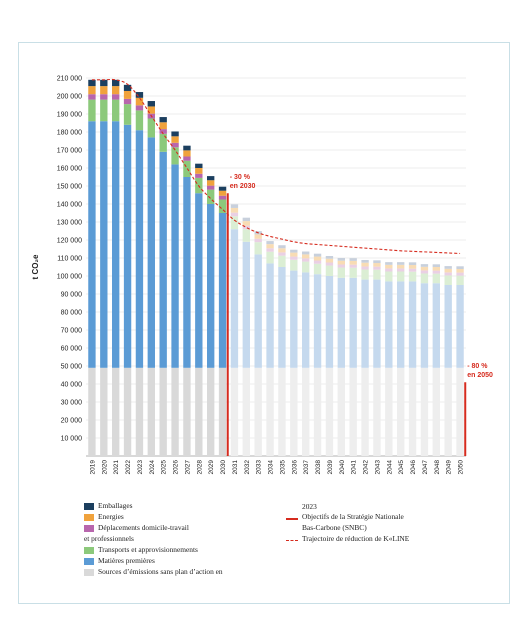 This screenshot has height=630, width=528. What do you see at coordinates (334, 527) in the screenshot?
I see `legend-label-snbc-line2: Bas-Carbone (SNBC)` at bounding box center [334, 527].